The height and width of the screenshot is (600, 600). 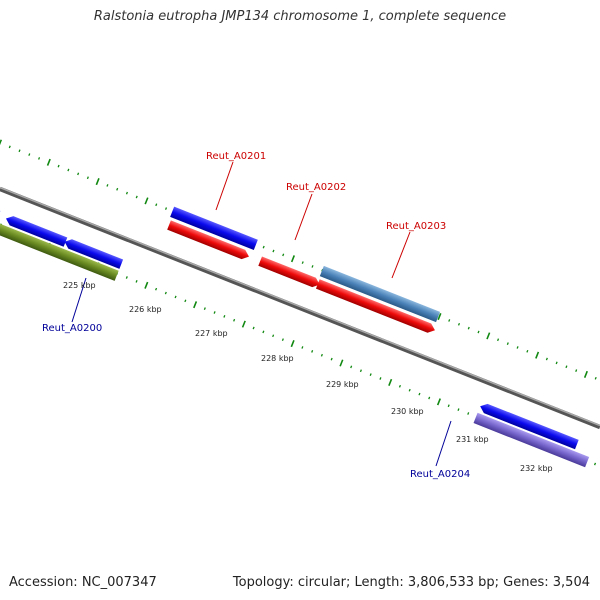 What do you see at coordinates (83, 582) in the screenshot?
I see `accession-text: Accession: NC_007347` at bounding box center [83, 582].